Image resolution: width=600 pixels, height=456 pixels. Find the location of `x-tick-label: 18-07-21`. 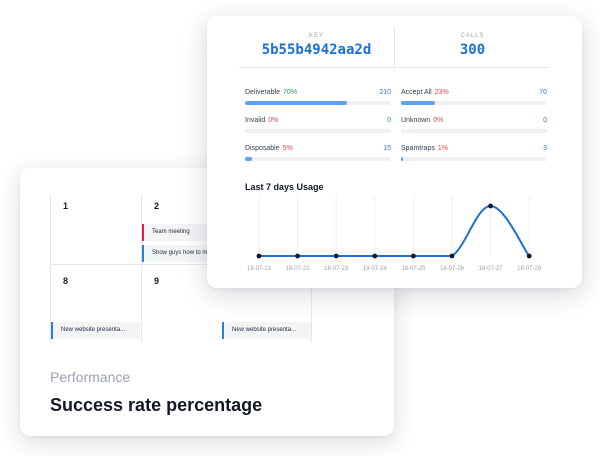

x-tick-label: 18-07-21 is located at coordinates (259, 269).